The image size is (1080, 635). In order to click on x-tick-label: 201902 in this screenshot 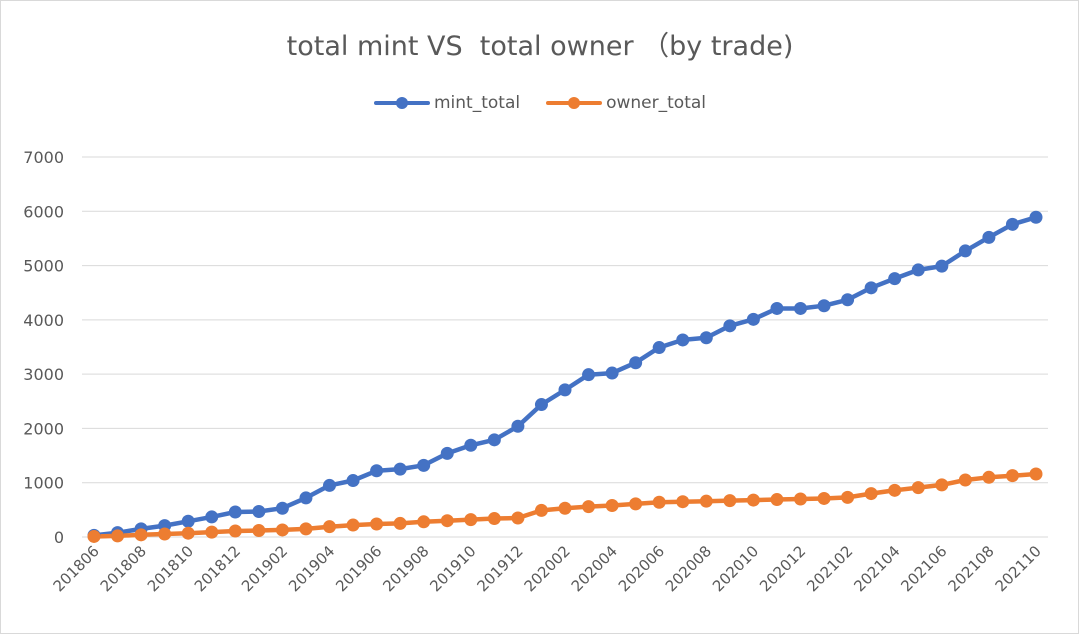, I will do `click(264, 568)`.